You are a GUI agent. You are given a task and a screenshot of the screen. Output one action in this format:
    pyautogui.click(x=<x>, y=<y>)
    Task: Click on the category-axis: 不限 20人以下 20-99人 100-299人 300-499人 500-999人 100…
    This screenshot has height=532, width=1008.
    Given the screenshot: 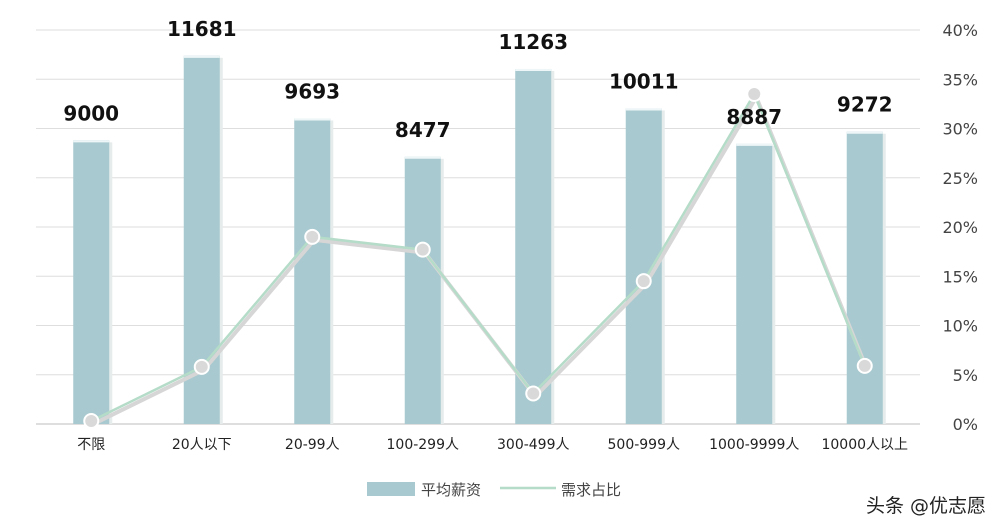 What is the action you would take?
    pyautogui.click(x=492, y=445)
    